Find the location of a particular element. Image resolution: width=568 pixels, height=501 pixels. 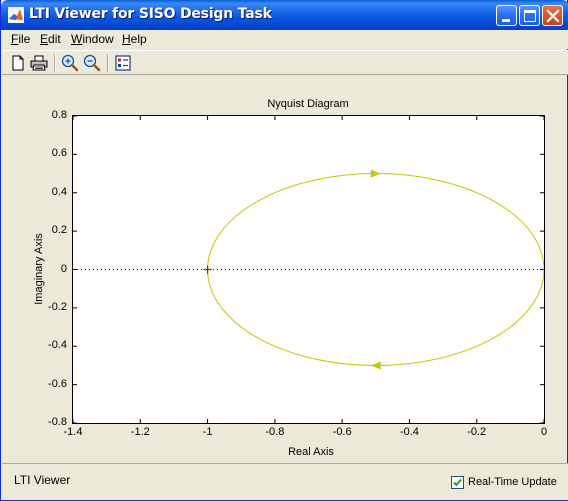

maximize-icon is located at coordinates (530, 16).